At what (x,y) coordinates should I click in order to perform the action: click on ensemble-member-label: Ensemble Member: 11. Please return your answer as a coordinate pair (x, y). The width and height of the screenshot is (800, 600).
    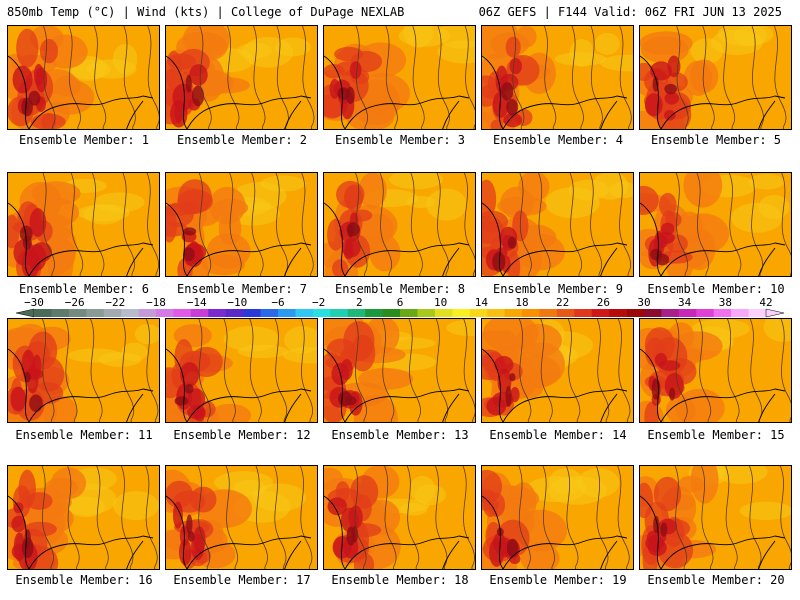
    Looking at the image, I should click on (84, 435).